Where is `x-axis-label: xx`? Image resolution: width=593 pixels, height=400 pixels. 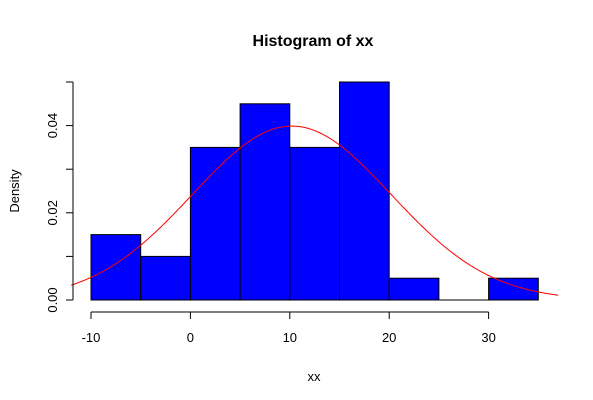
x-axis-label: xx is located at coordinates (315, 376).